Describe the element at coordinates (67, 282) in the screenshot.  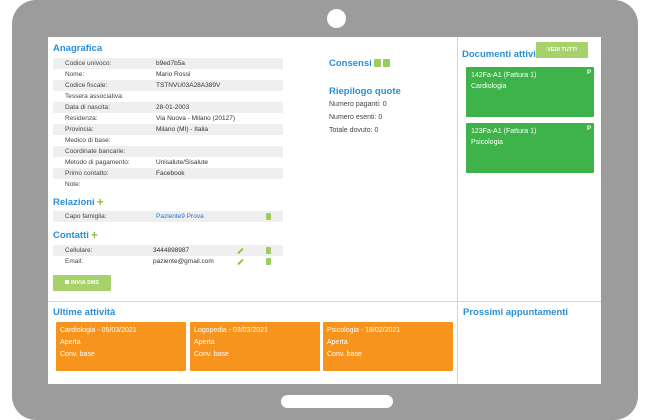
I see `message-icon` at that location.